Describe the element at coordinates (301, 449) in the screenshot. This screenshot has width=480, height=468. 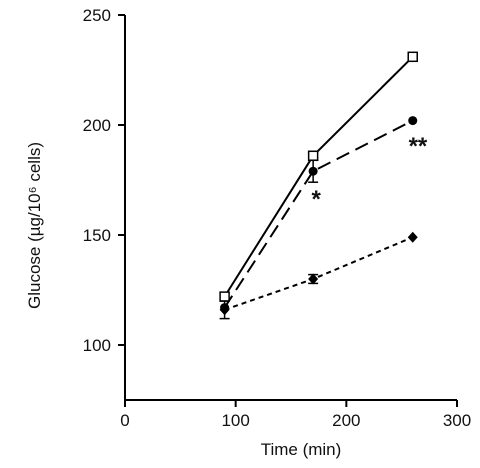
I see `x-axis-title: Time (min)` at that location.